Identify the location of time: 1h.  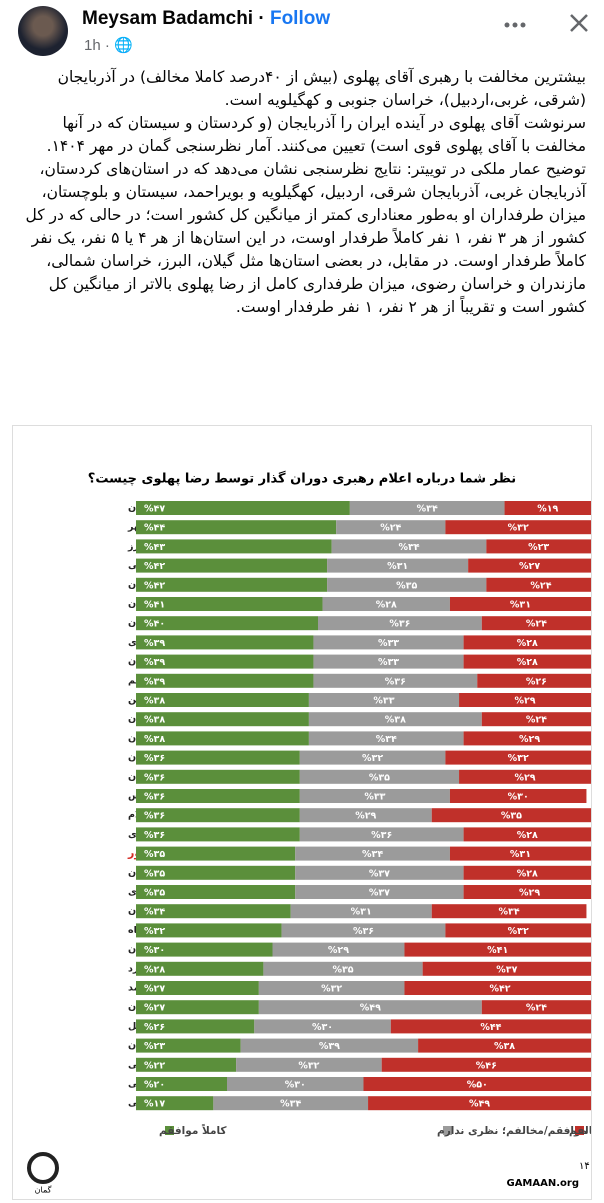
(92, 45).